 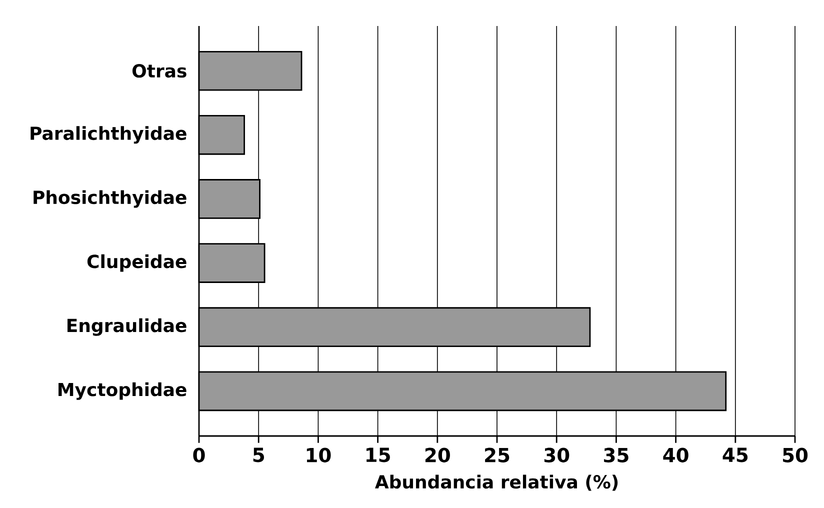 I want to click on x-tick-label: 25, so click(x=497, y=455).